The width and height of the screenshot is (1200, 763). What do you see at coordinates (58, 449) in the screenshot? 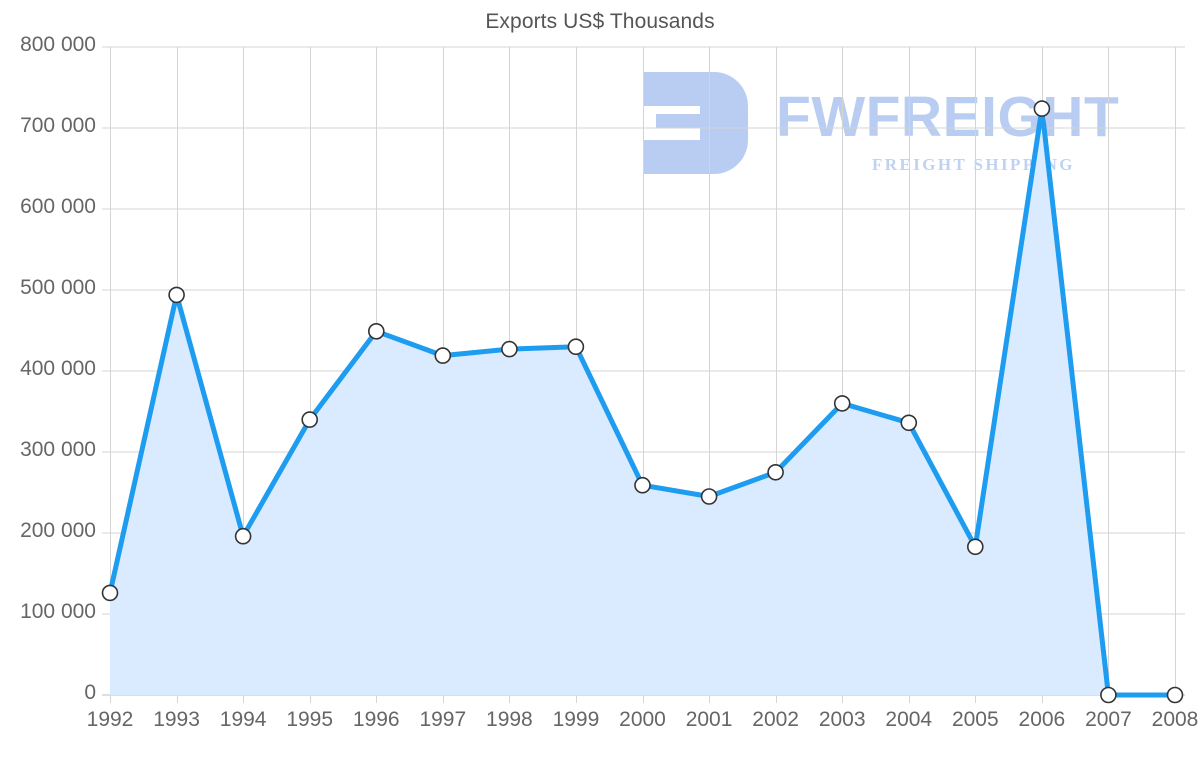
I see `y-axis-tick-label: 300 000` at bounding box center [58, 449].